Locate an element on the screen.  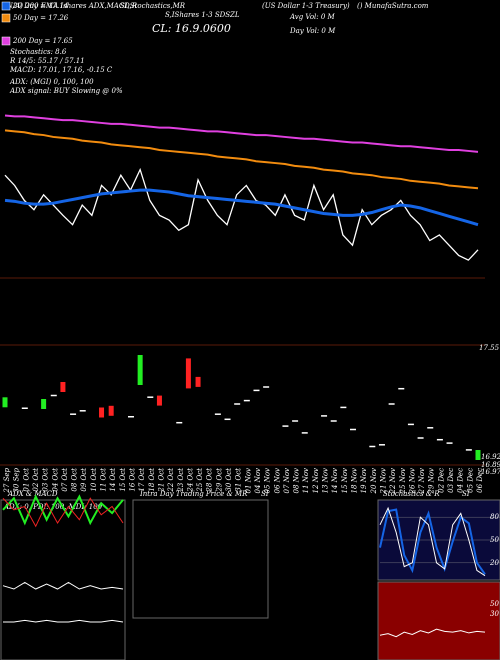
x-tick-label: 14 Oct is located at coordinates (113, 480).